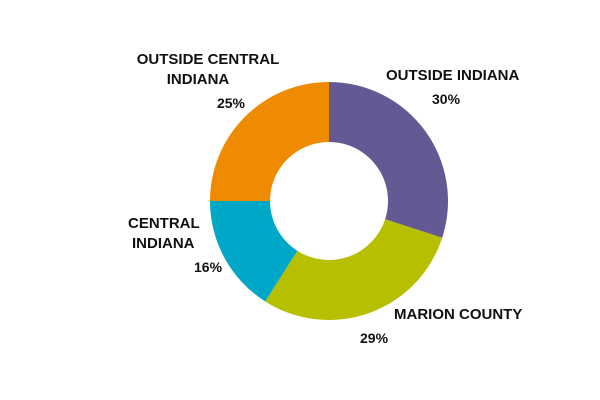 This screenshot has height=400, width=600. Describe the element at coordinates (458, 314) in the screenshot. I see `slice-name-marion-county: MARION COUNTY` at that location.